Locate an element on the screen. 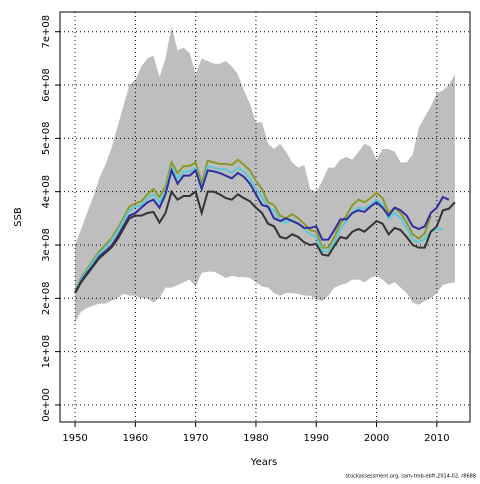 The height and width of the screenshot is (484, 480). y-tick-label: 6e+08 is located at coordinates (46, 85).